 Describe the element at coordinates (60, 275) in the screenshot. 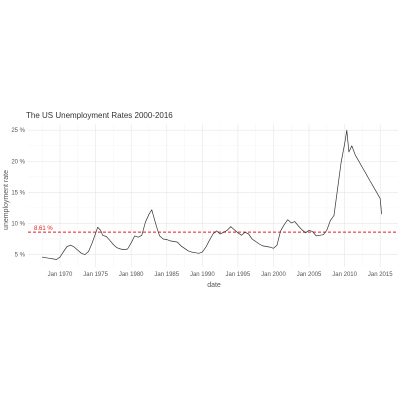

I see `x-tick-label: Jan 1970` at that location.